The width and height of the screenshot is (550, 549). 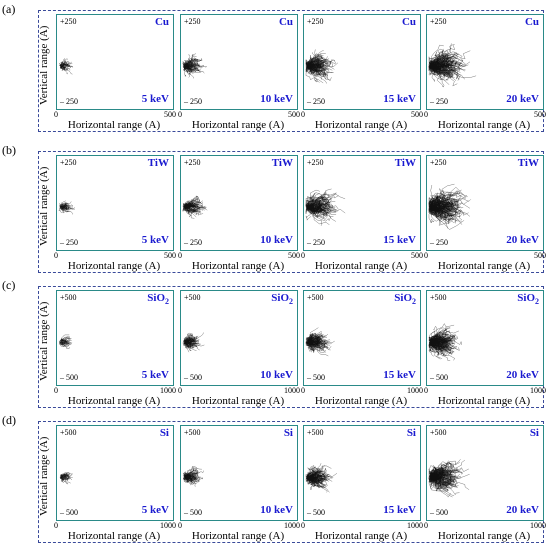 I want to click on material-name: Cu, so click(x=285, y=22).